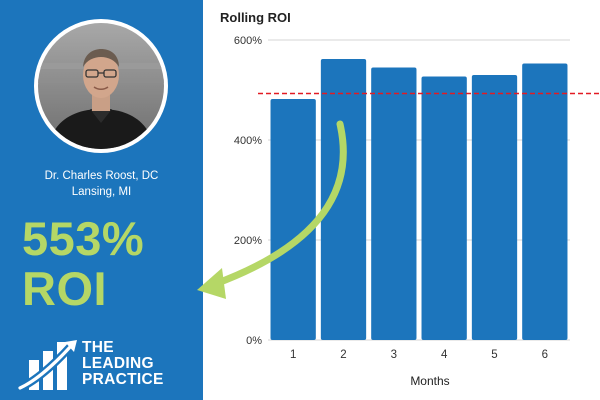 The image size is (600, 400). What do you see at coordinates (123, 379) in the screenshot?
I see `logo-line-3: PRACTICE` at bounding box center [123, 379].